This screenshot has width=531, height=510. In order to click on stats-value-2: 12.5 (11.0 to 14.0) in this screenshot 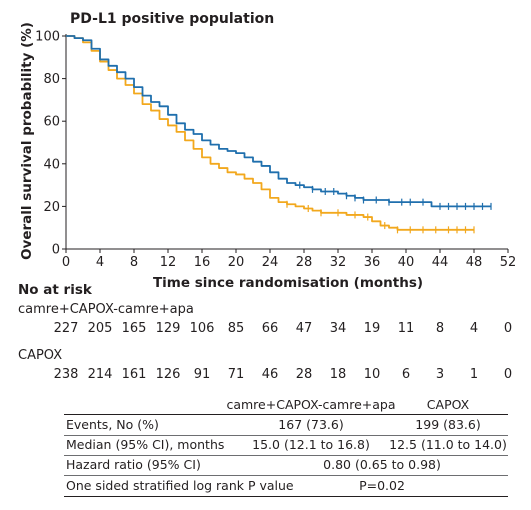, I will do `click(448, 444)`.